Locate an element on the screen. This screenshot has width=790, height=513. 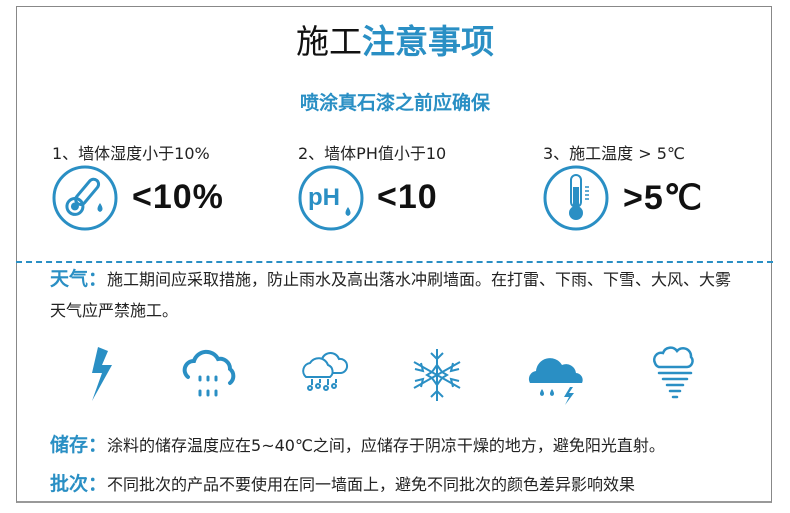
weather-label: 天气： is located at coordinates (79, 279).